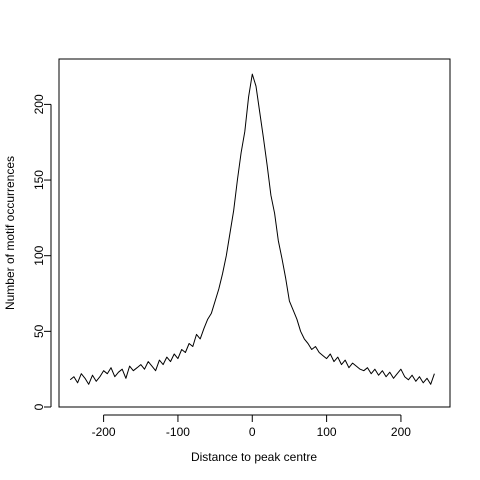 This screenshot has height=480, width=480. I want to click on y-axis-label: Number of motif occurrences, so click(10, 233).